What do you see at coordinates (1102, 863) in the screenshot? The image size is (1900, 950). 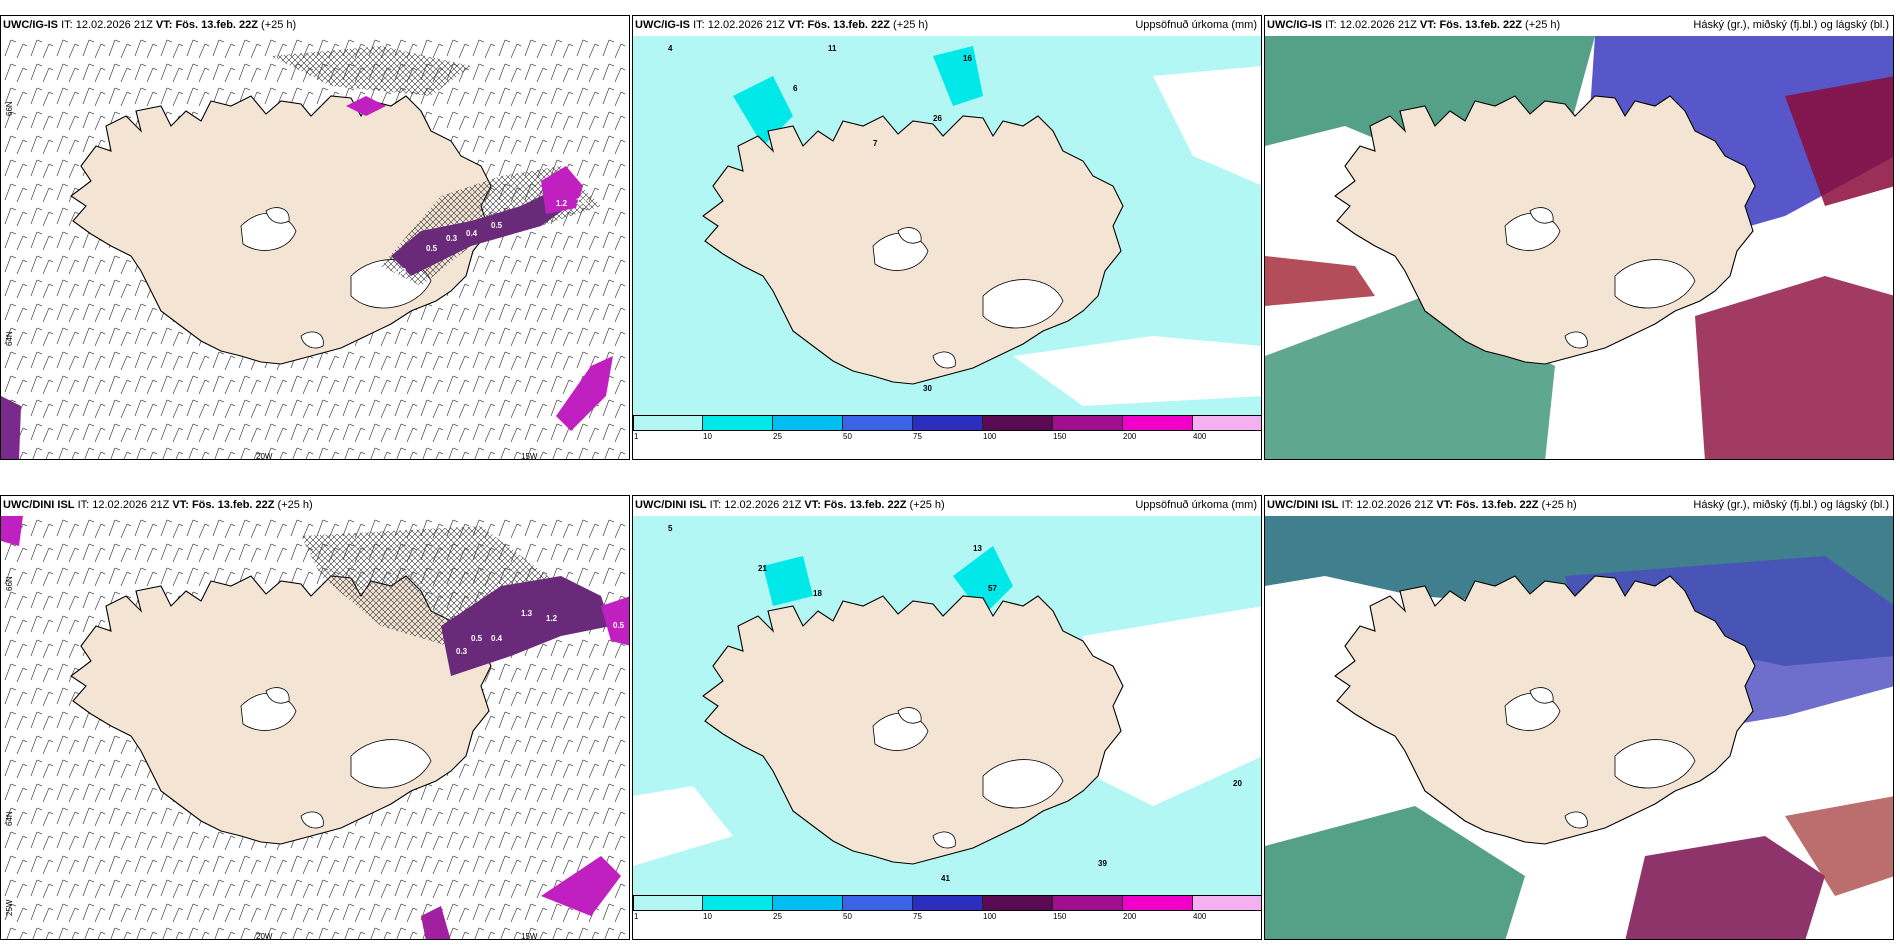 I see `precip-value: 39` at bounding box center [1102, 863].